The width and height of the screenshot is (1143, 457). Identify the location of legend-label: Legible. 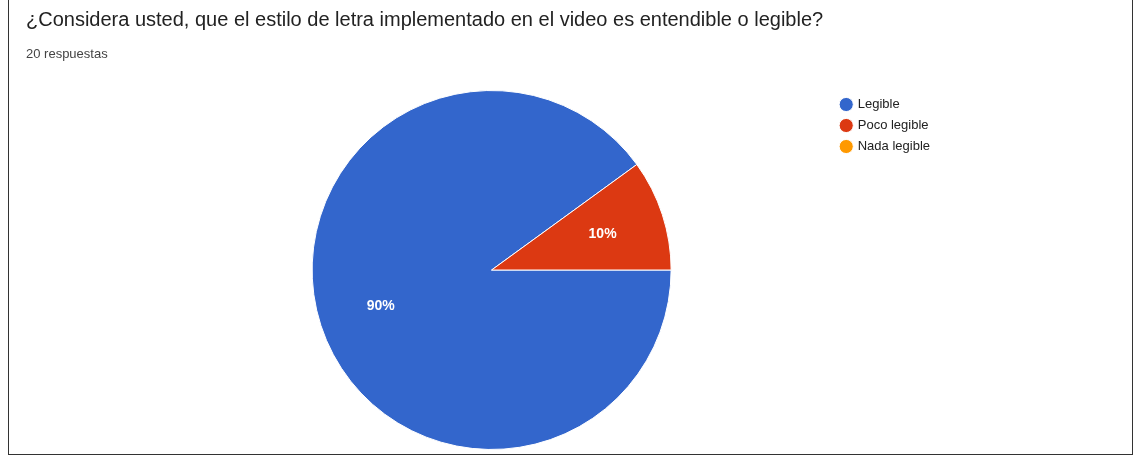
(878, 104).